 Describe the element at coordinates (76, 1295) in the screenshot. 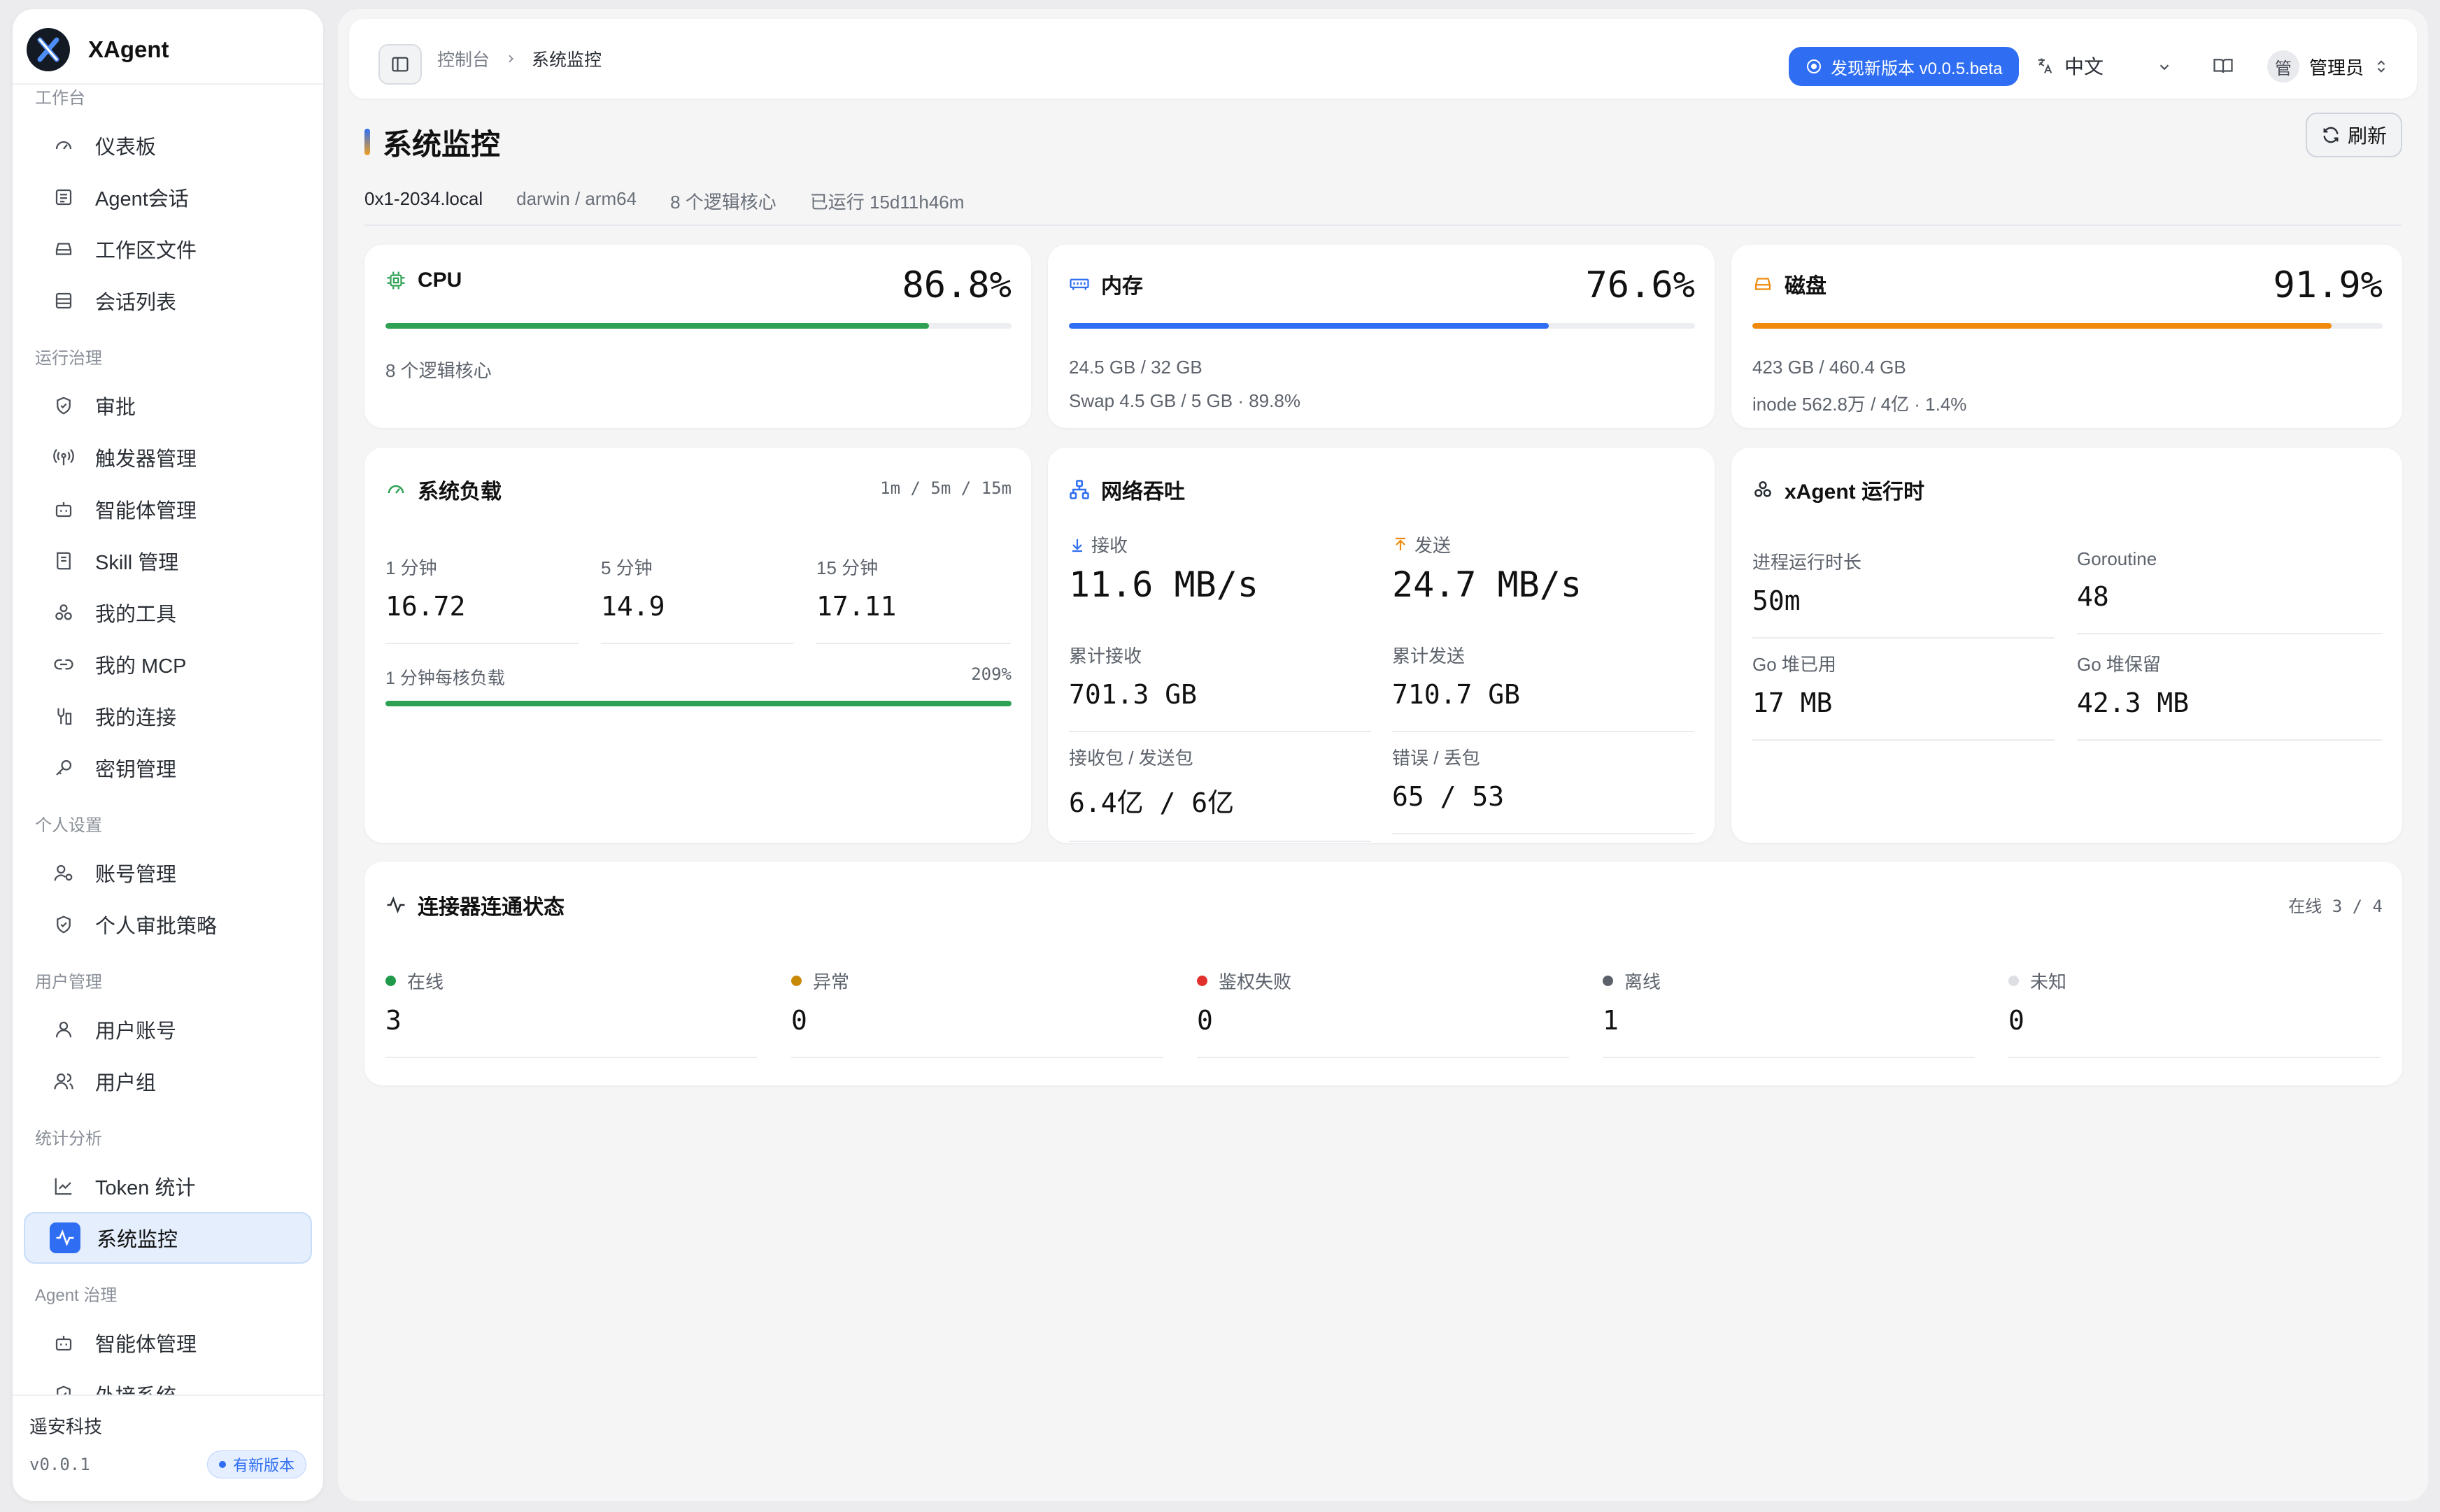

I see `nav-group-label: Agent 治理` at that location.